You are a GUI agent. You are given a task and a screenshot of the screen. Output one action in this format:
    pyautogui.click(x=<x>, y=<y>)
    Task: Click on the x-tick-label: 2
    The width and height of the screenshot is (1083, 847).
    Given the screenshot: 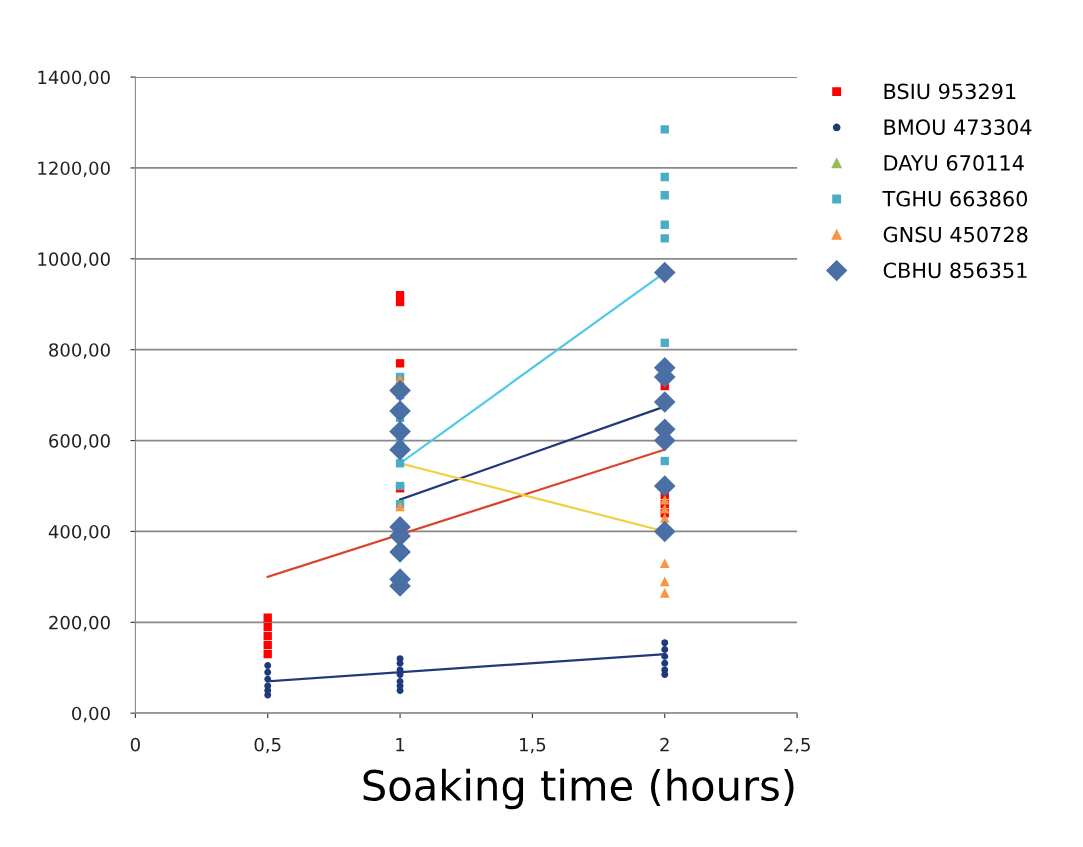 What is the action you would take?
    pyautogui.click(x=664, y=744)
    